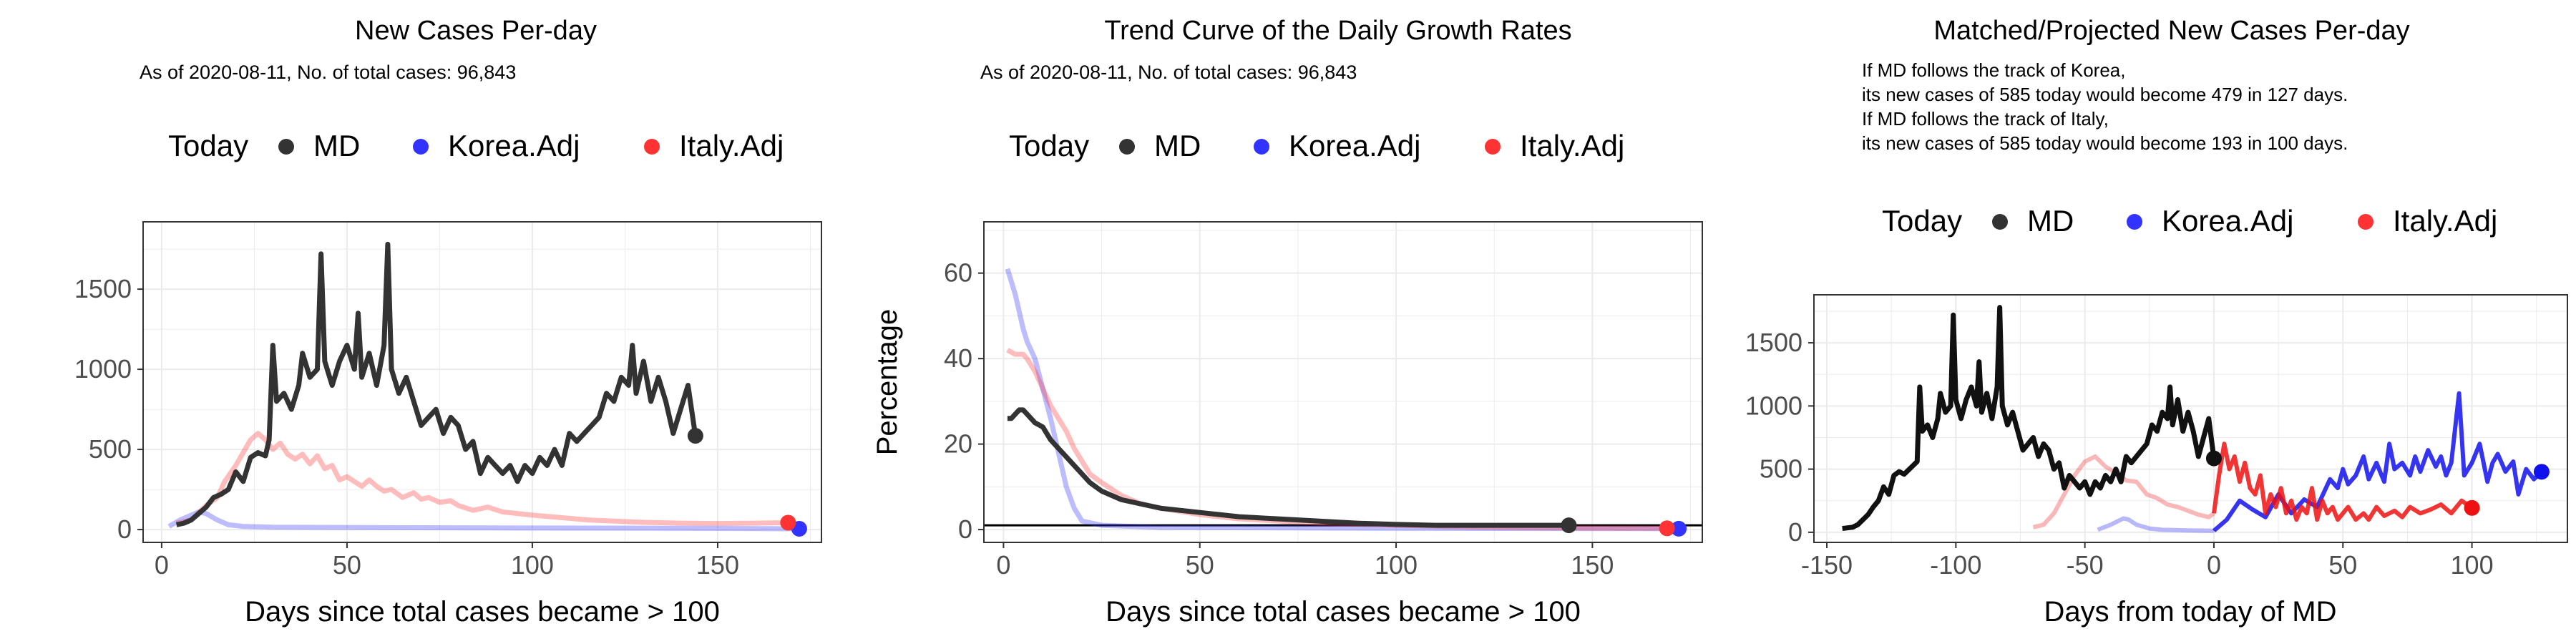  Describe the element at coordinates (1993, 70) in the screenshot. I see `annotation-line: If MD follows the track of Korea,` at that location.